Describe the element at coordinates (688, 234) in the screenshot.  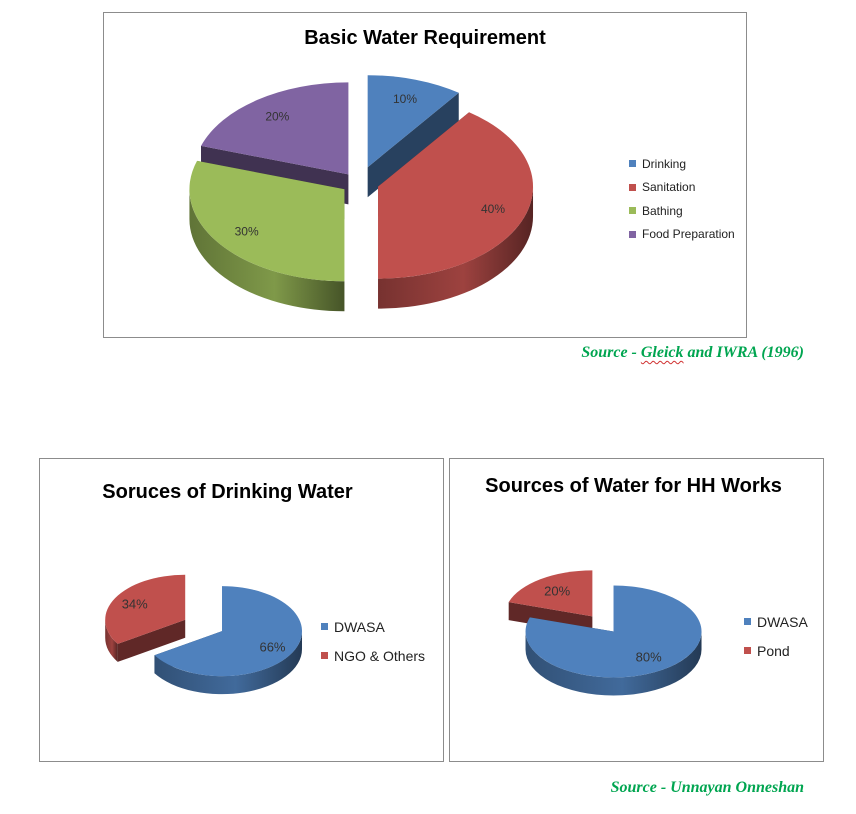
I see `legend-label: Food Preparation` at that location.